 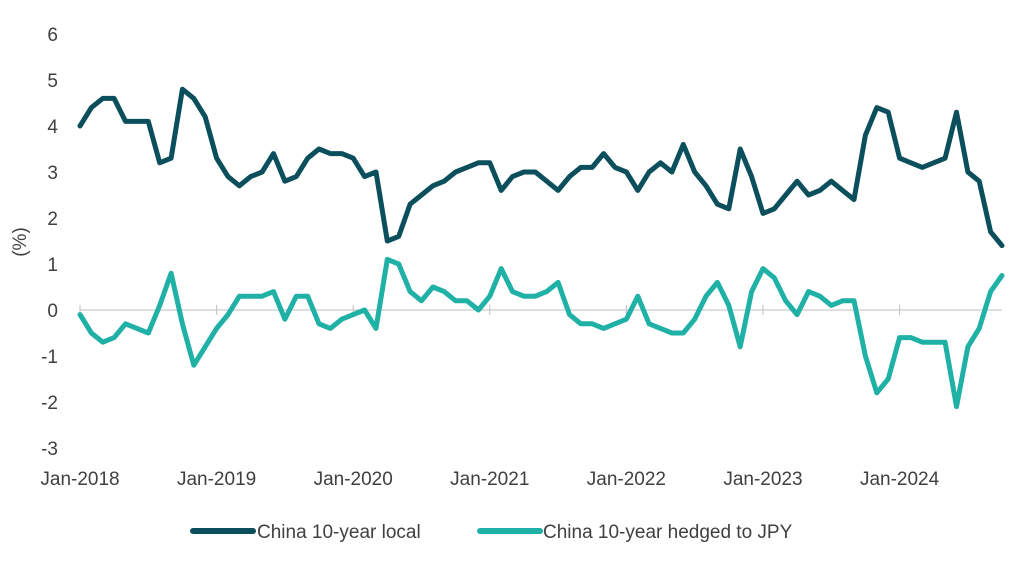 What do you see at coordinates (52, 35) in the screenshot?
I see `y-tick-label: 6` at bounding box center [52, 35].